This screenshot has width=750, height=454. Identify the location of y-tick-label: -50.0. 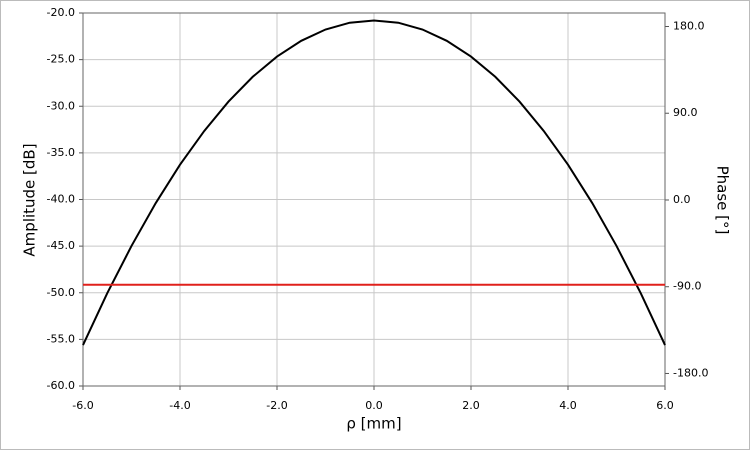
(61, 292).